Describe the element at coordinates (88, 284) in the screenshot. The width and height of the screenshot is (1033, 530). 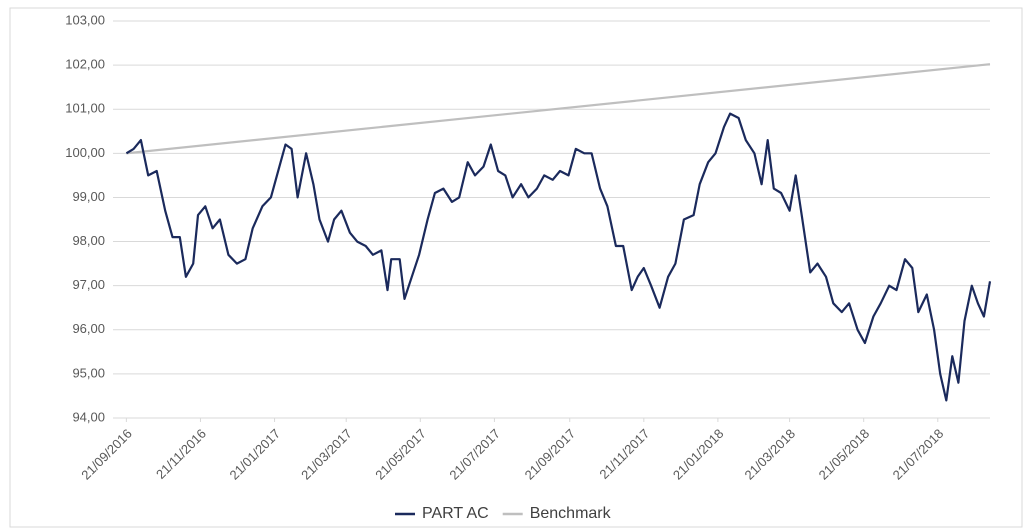
I see `y-tick-label: 97,00` at that location.